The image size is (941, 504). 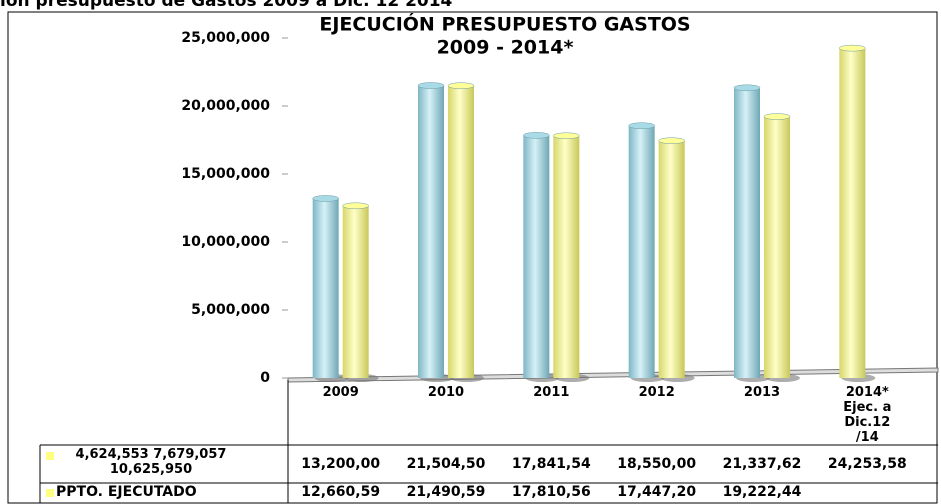 What do you see at coordinates (225, 174) in the screenshot?
I see `y-tick-label: 15,000,000` at bounding box center [225, 174].